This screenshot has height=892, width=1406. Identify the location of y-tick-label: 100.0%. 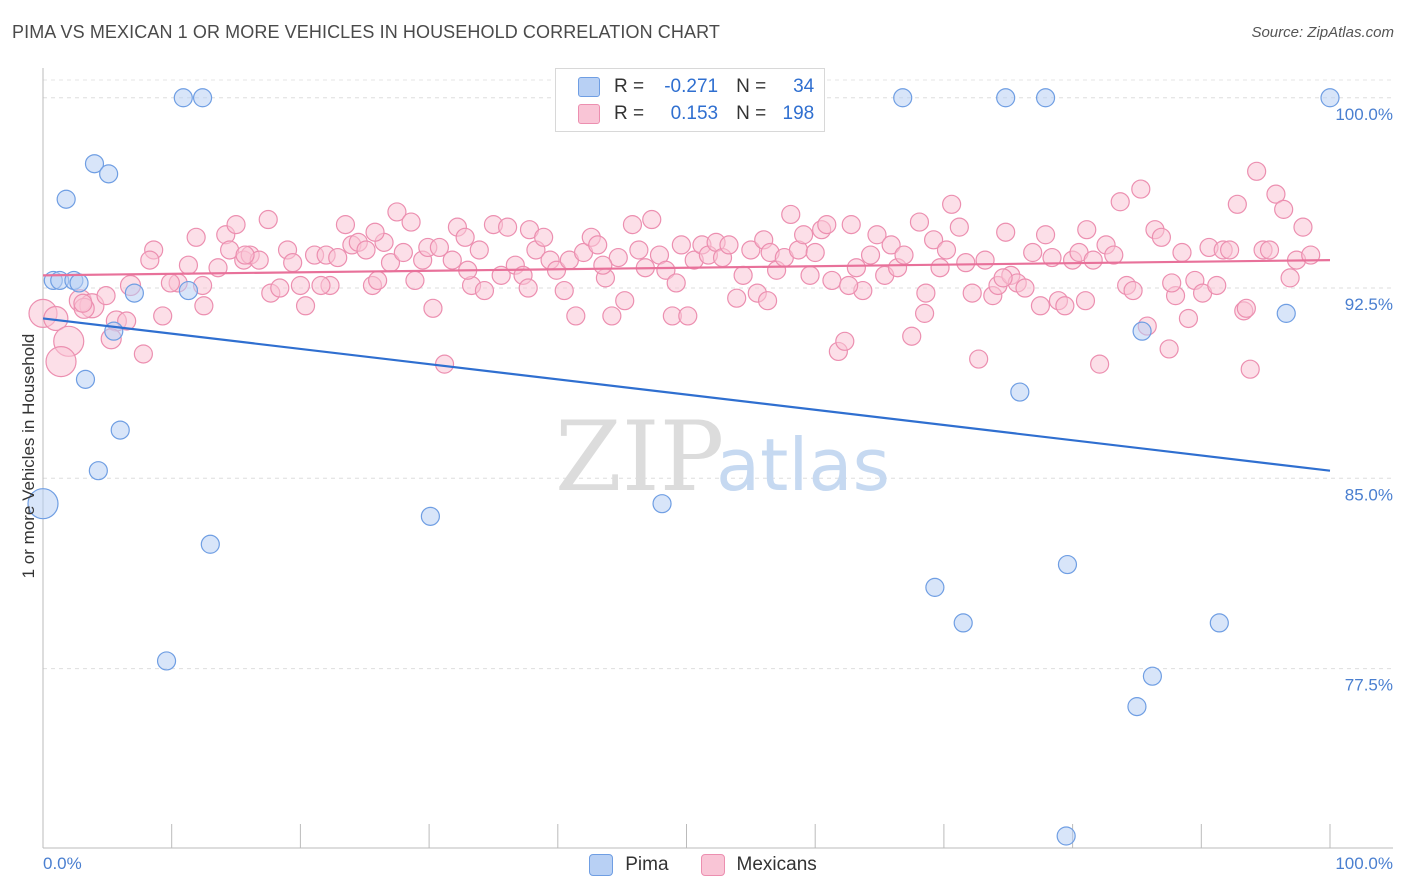
(1364, 114).